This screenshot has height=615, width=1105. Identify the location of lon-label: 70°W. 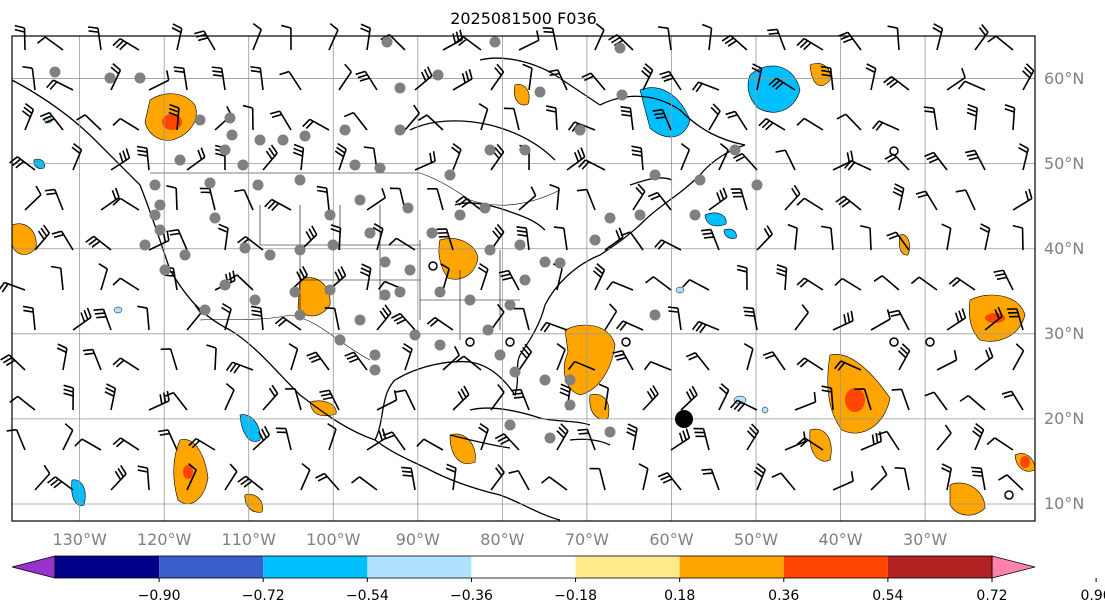
(586, 539).